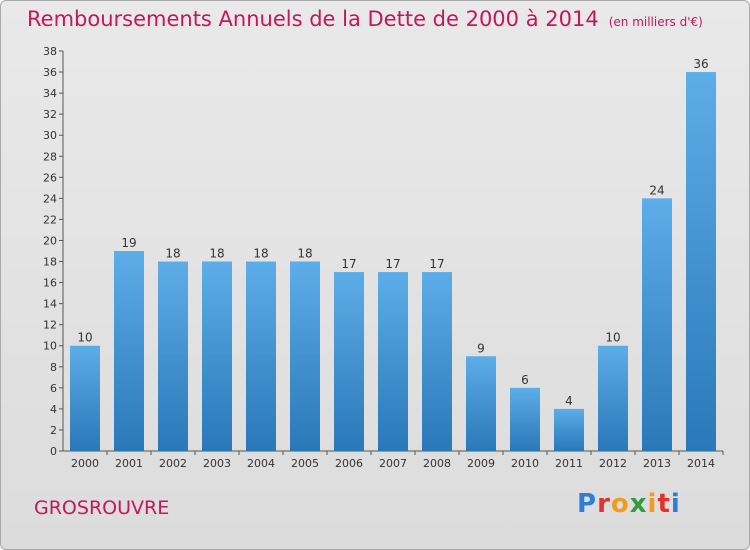 The width and height of the screenshot is (750, 550). What do you see at coordinates (217, 463) in the screenshot?
I see `x-tick-label: 2003` at bounding box center [217, 463].